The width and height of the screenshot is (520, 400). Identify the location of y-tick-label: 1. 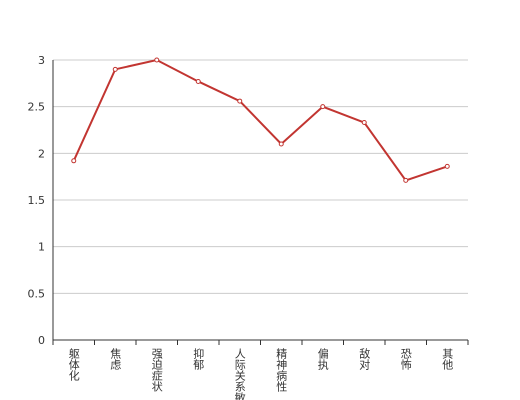
(41, 247).